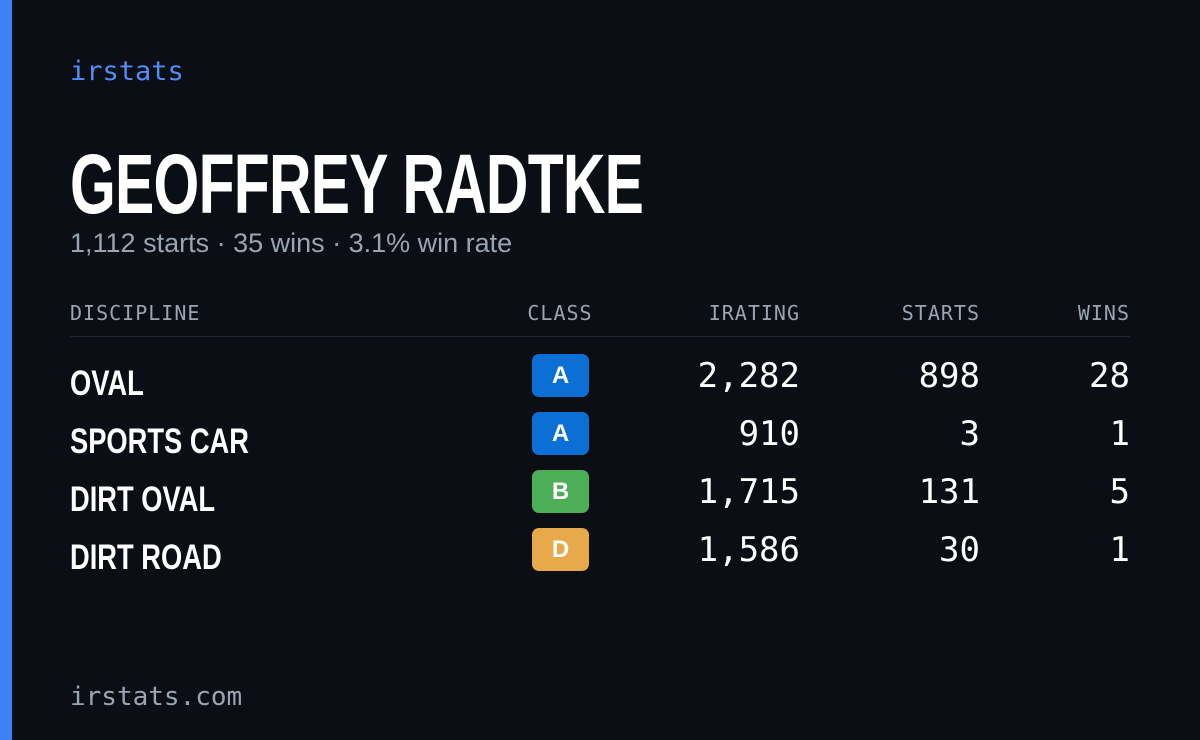 Image resolution: width=1200 pixels, height=740 pixels. I want to click on class-badge: B, so click(560, 491).